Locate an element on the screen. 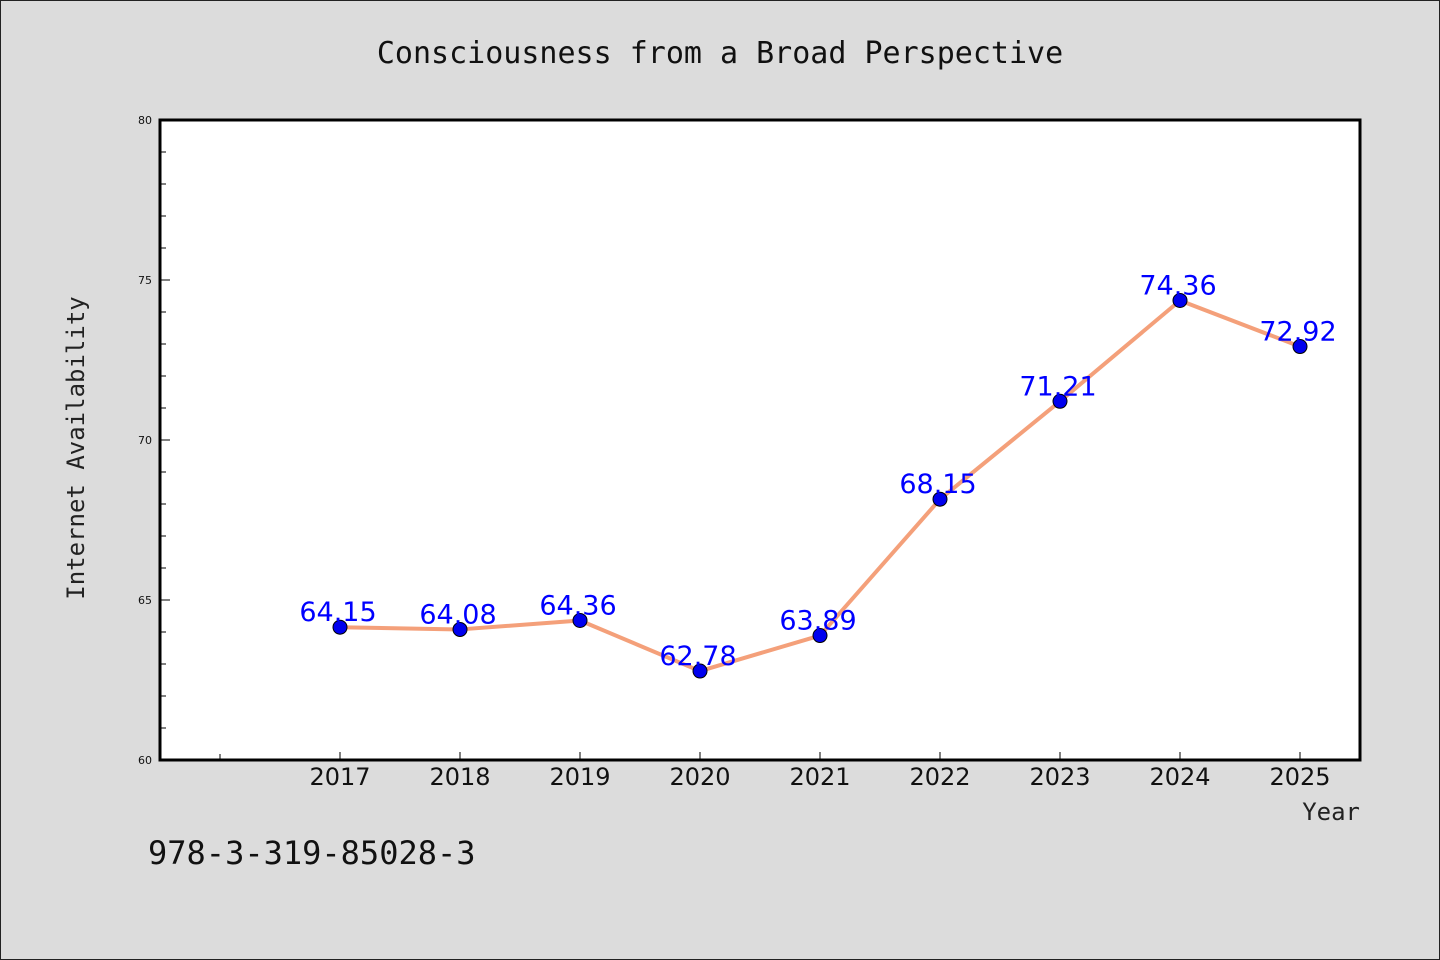 This screenshot has height=960, width=1440. x-tick-label: 2019 is located at coordinates (579, 777).